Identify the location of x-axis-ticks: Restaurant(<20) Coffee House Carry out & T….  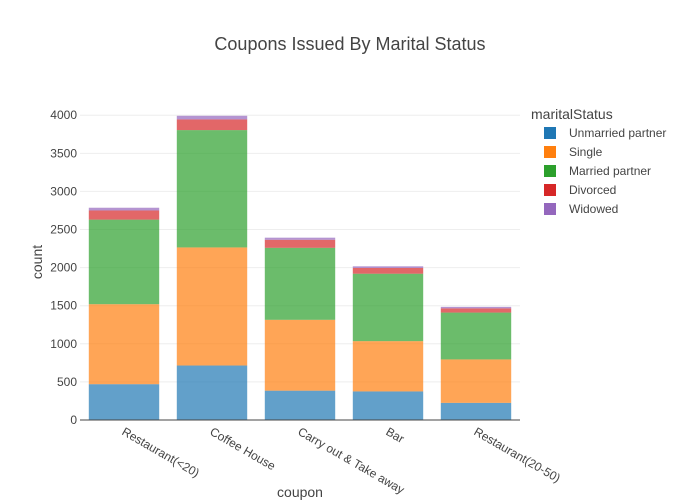
(341, 460).